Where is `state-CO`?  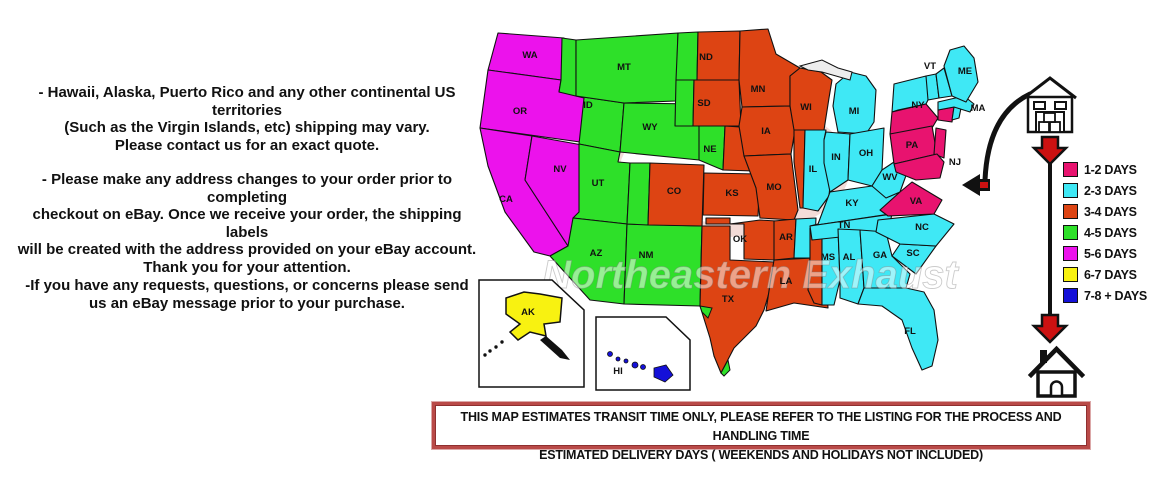
state-CO is located at coordinates (638, 194).